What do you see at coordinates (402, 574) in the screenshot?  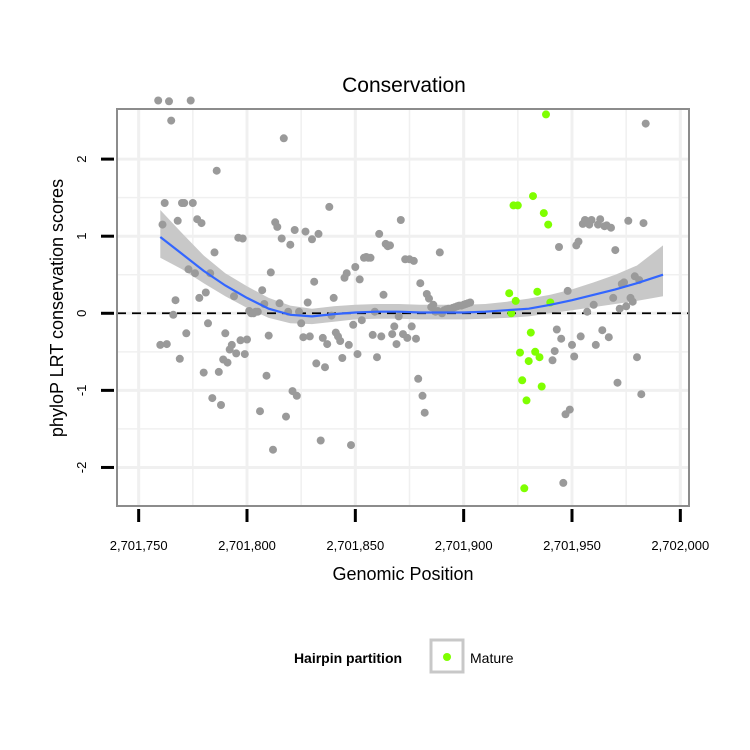 I see `x-axis-label: Genomic Position` at bounding box center [402, 574].